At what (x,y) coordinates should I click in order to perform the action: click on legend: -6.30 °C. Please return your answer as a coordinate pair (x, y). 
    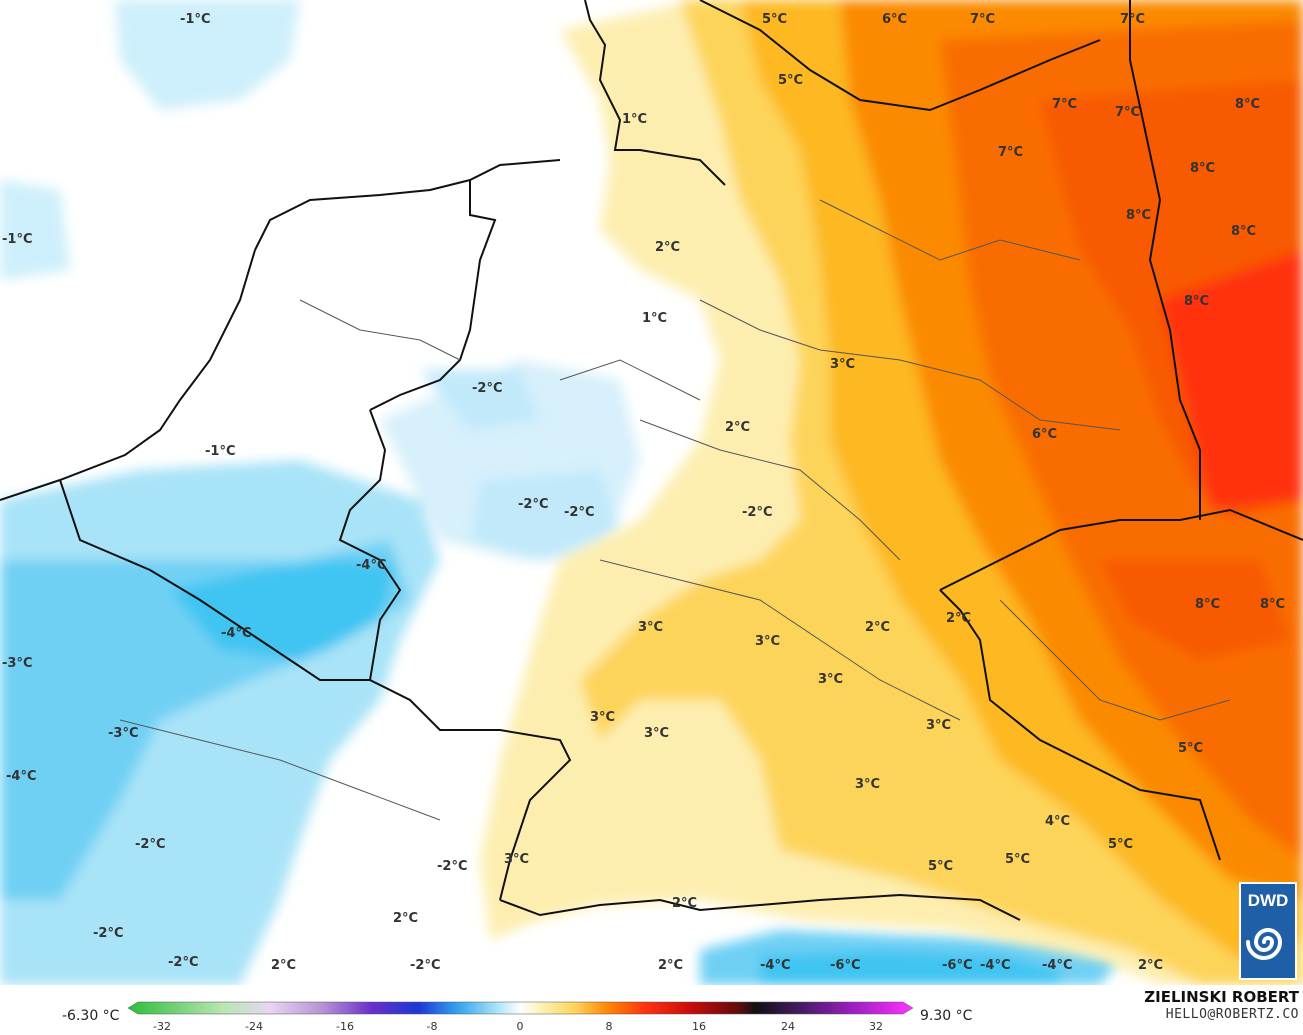
    Looking at the image, I should click on (651, 1010).